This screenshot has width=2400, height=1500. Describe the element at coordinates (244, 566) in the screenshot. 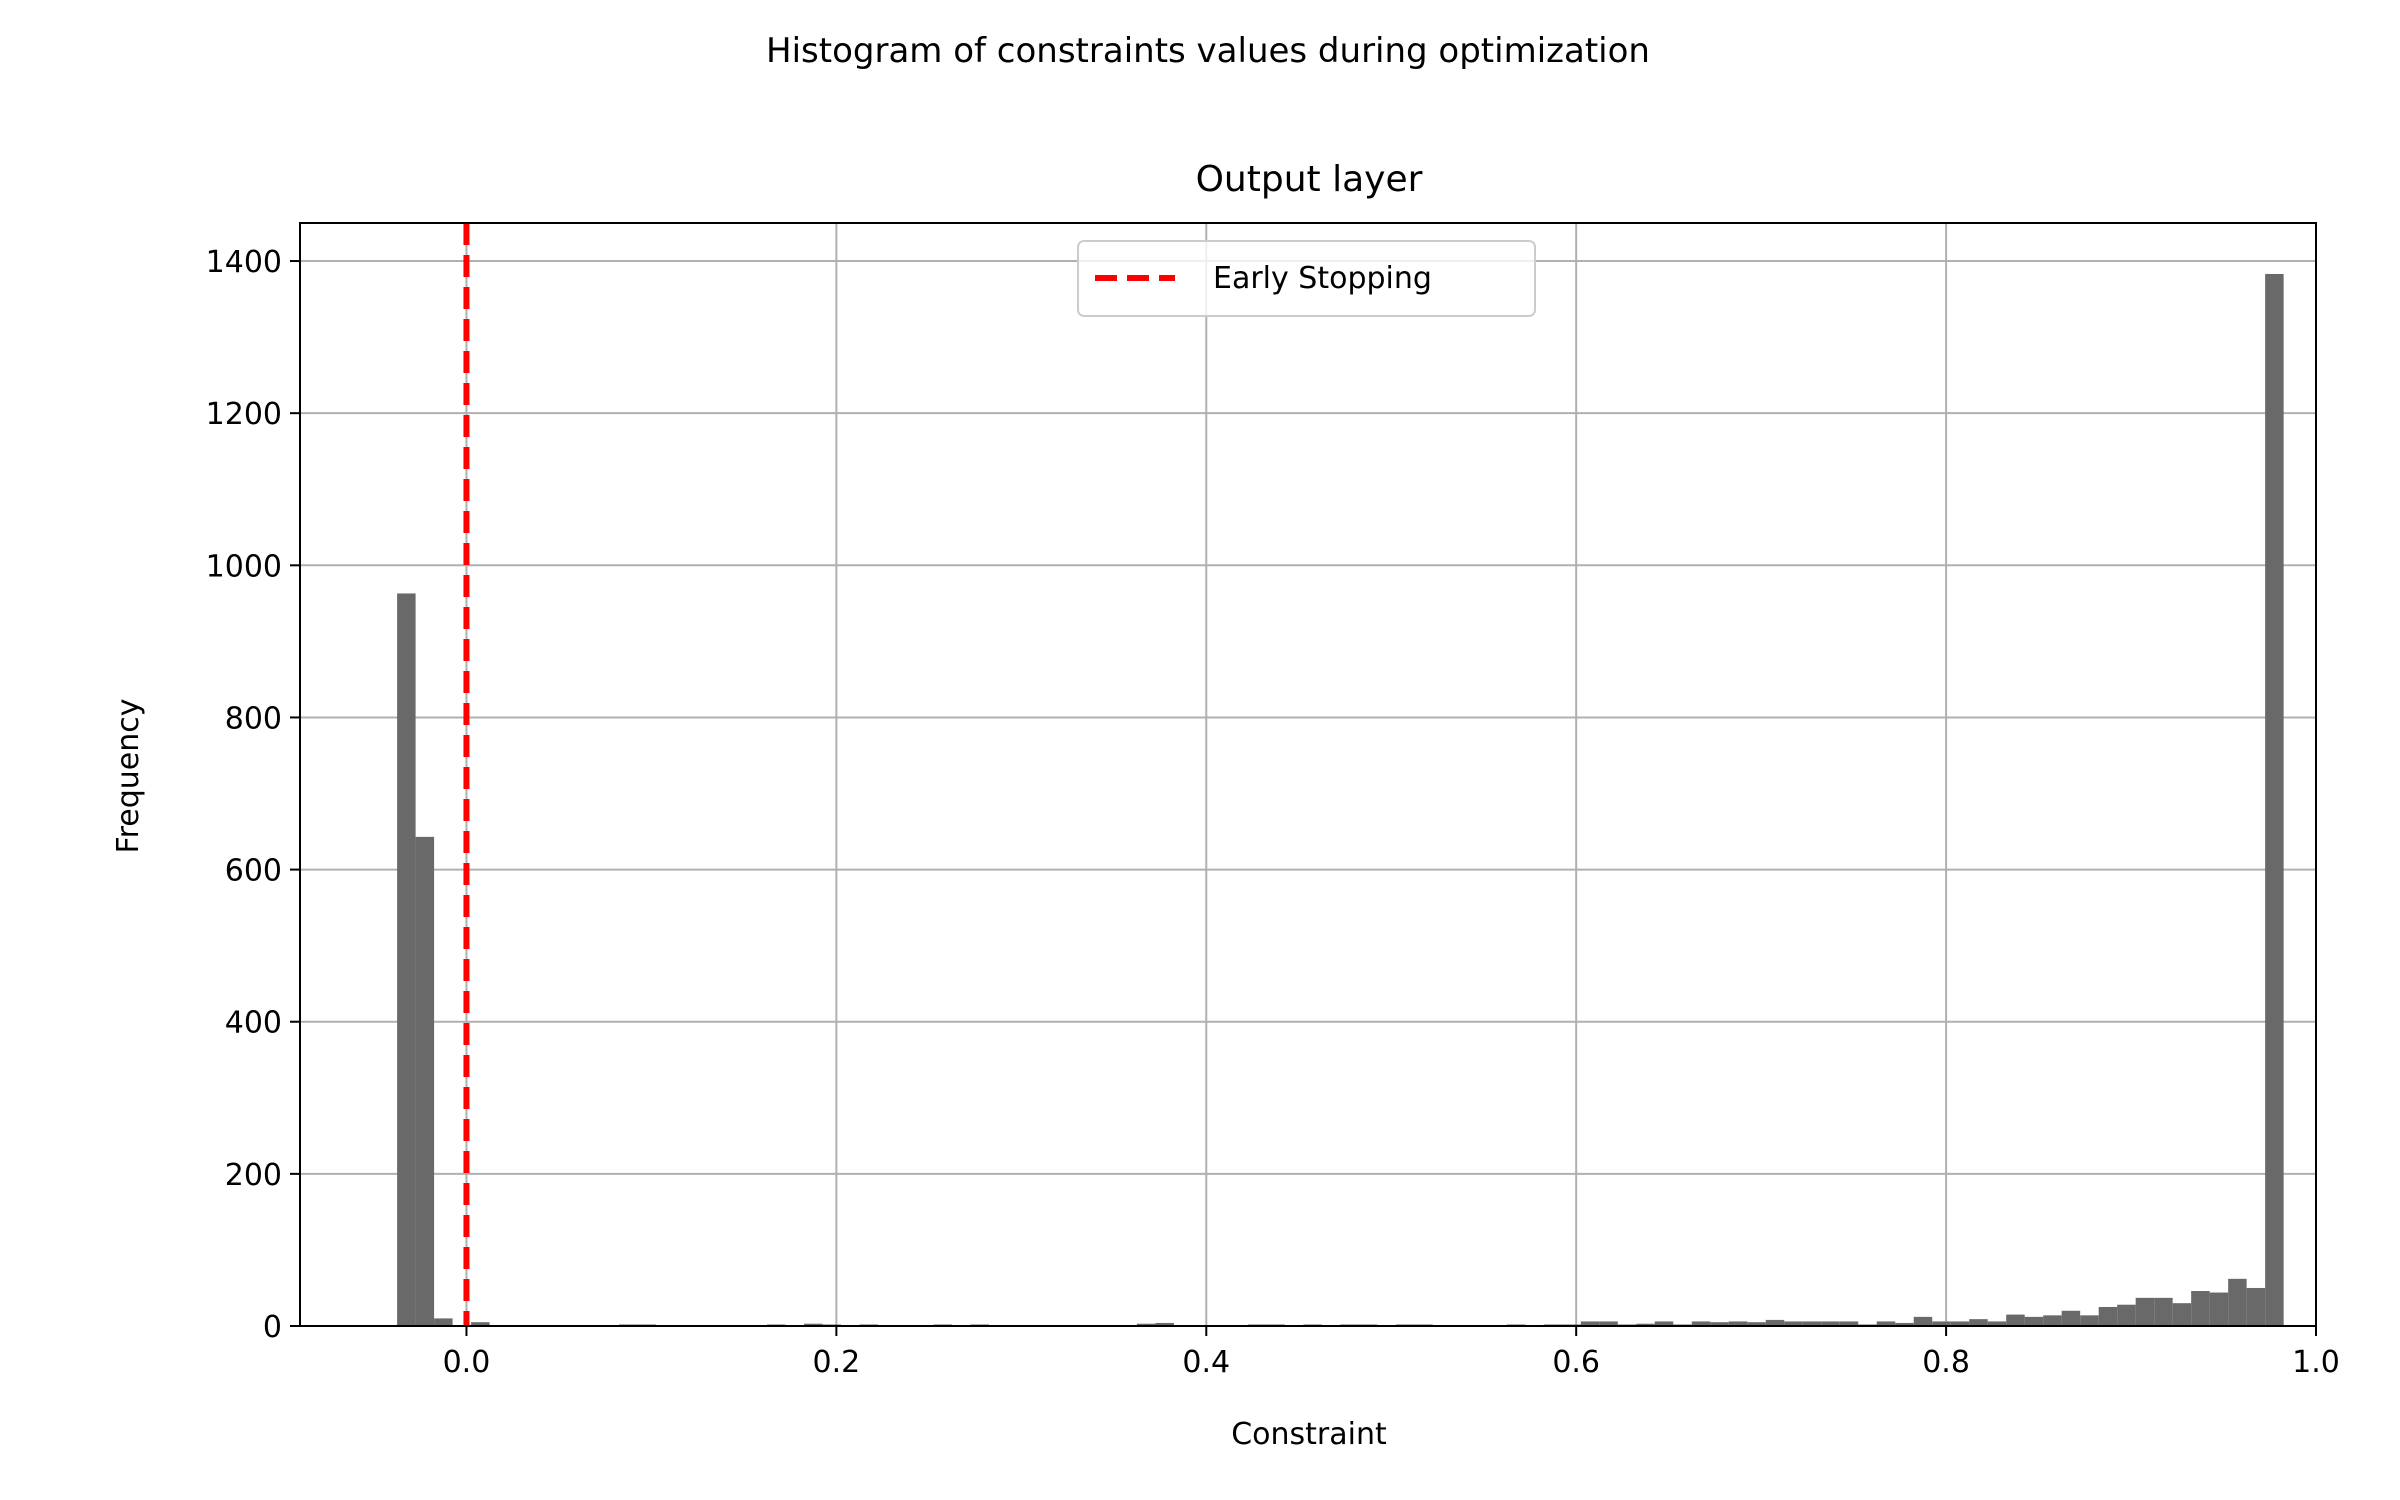

I see `y-tick-label: 1000` at that location.